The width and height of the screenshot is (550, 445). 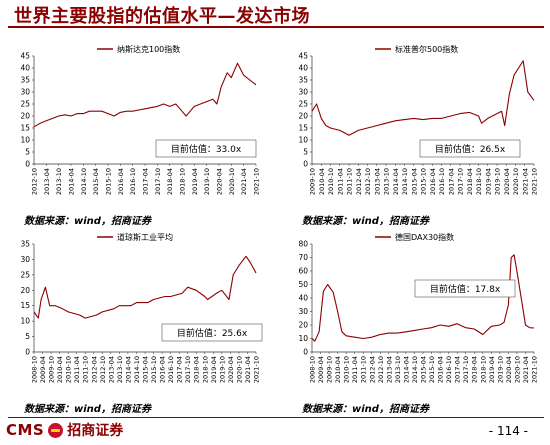 What do you see at coordinates (25, 56) in the screenshot?
I see `y-tick-label: 45` at bounding box center [25, 56].